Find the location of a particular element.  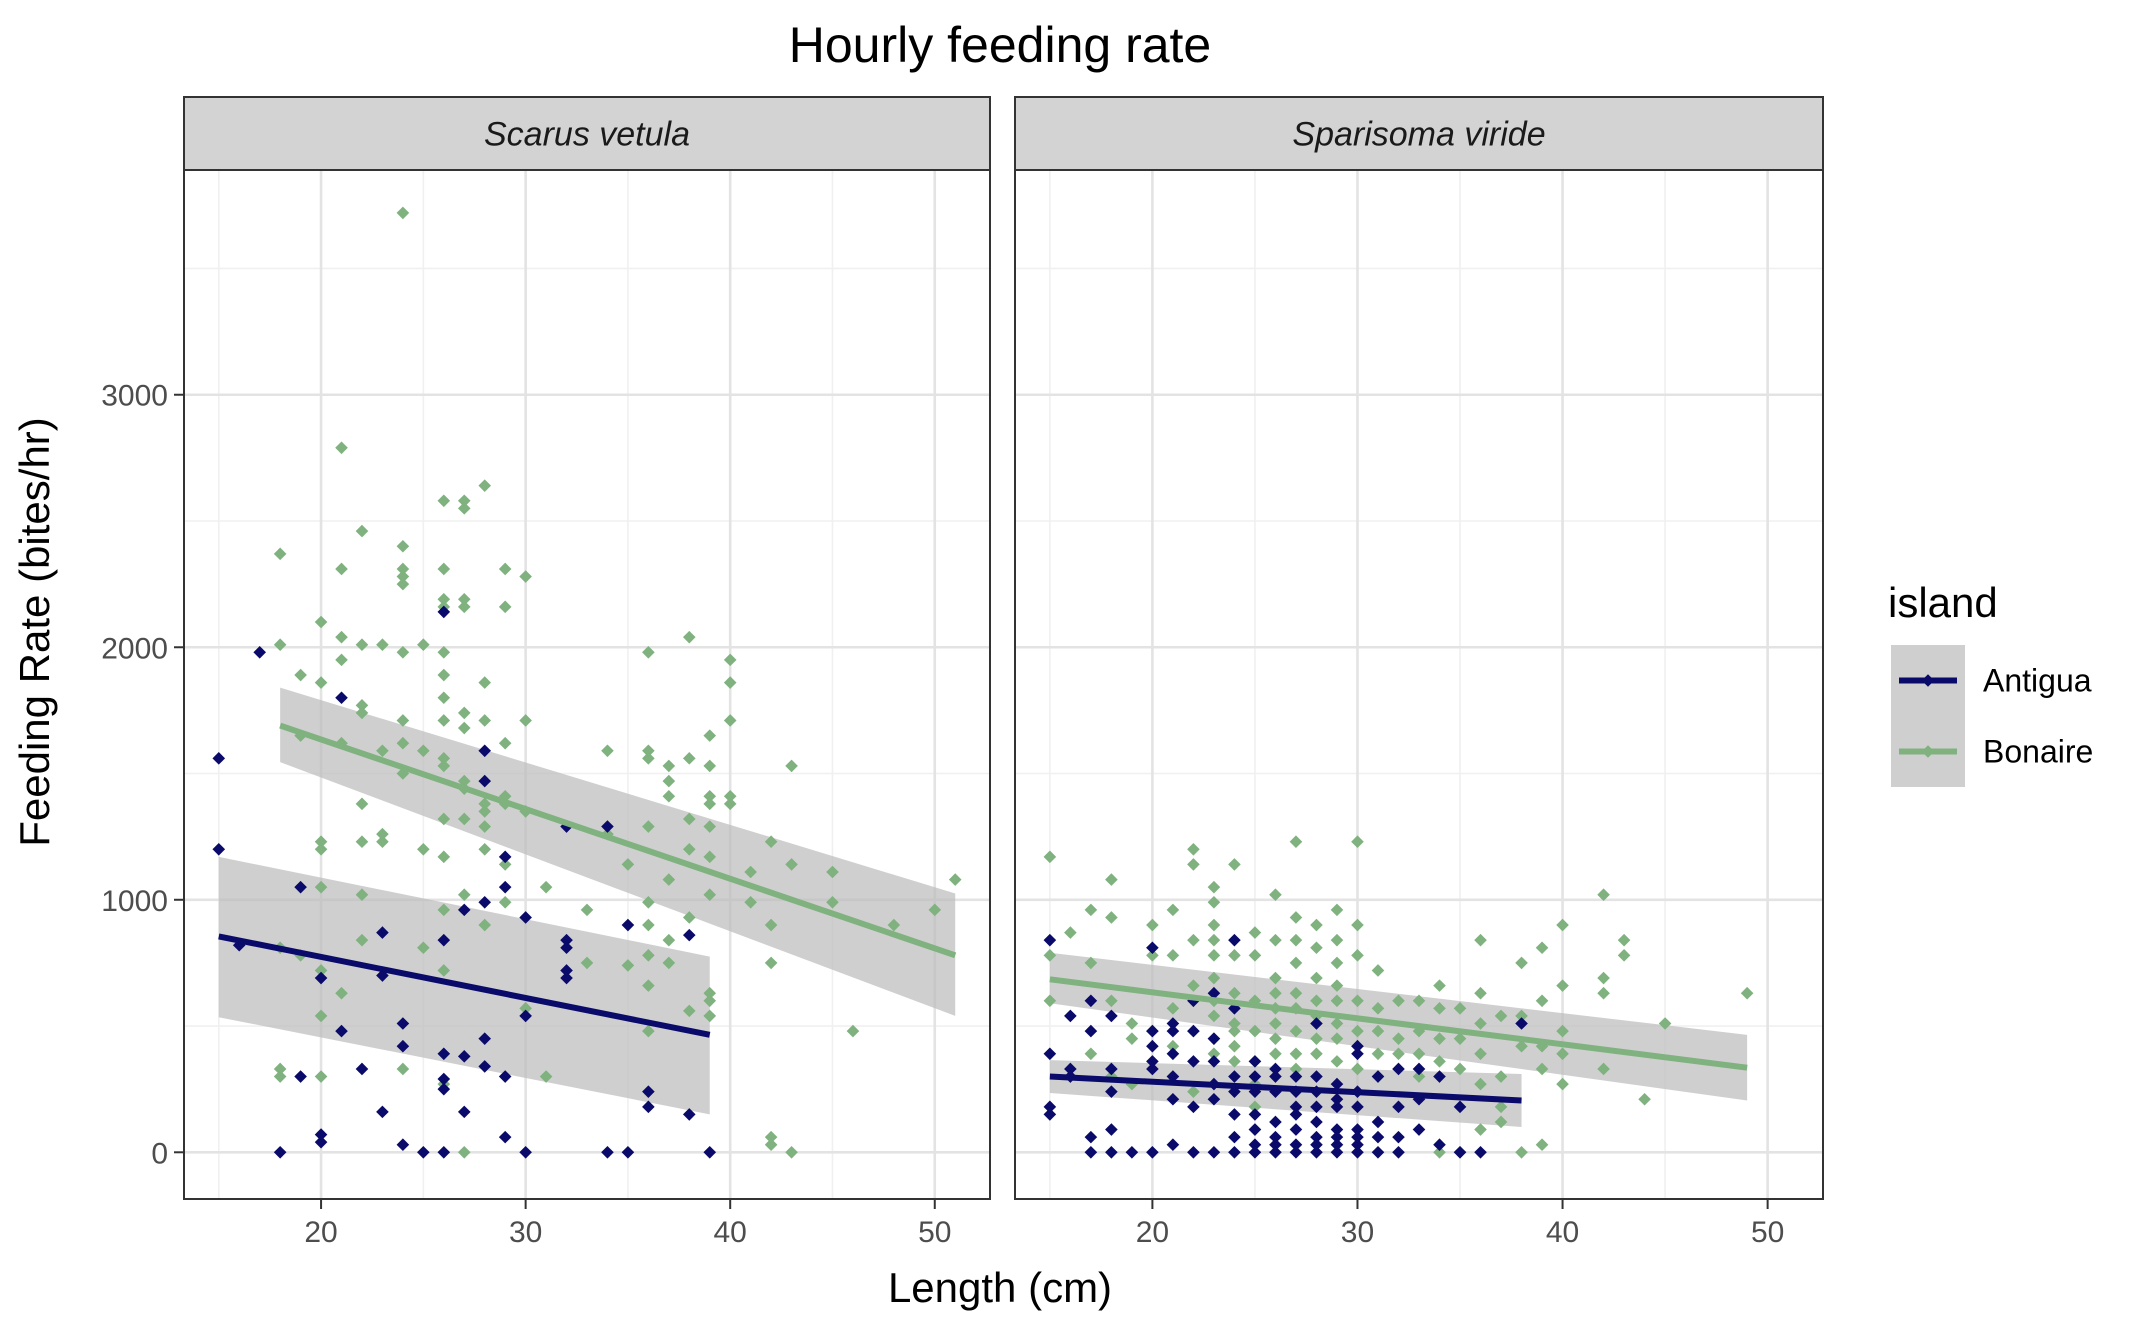

x-tick-label: 50 is located at coordinates (934, 1232).